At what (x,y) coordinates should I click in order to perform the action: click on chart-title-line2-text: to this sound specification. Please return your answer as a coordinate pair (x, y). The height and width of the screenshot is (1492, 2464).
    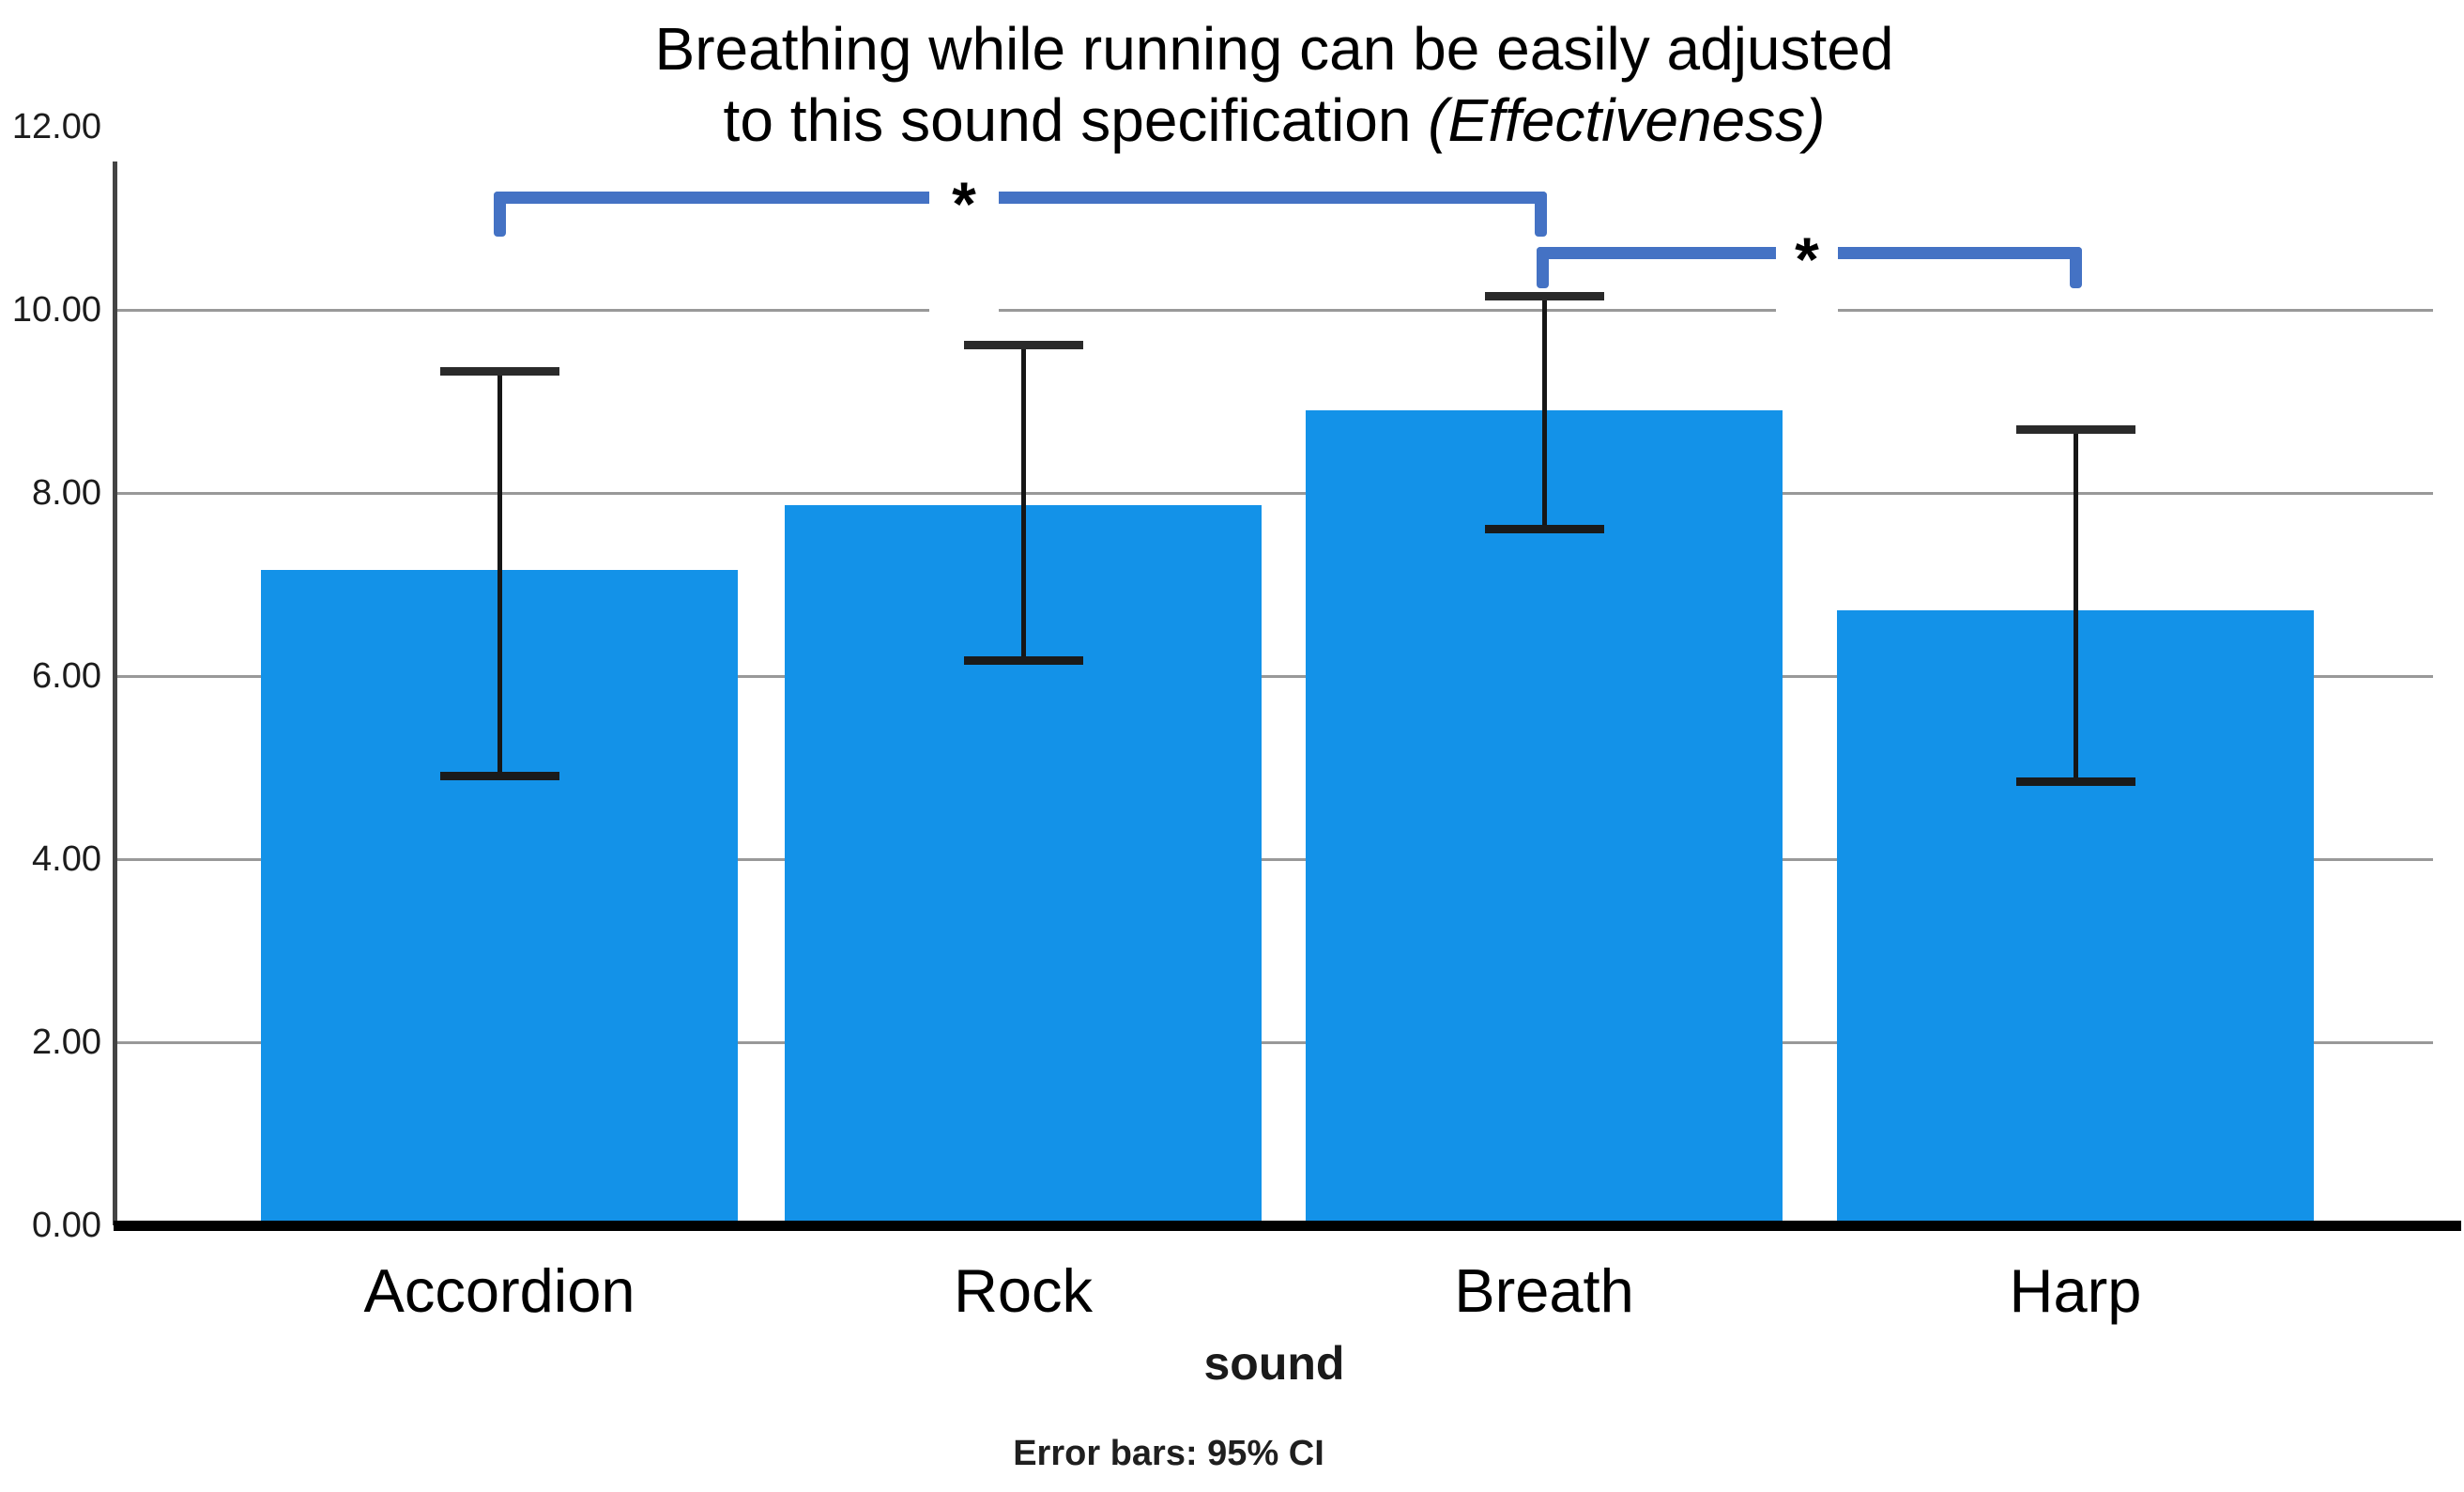
    Looking at the image, I should click on (1076, 120).